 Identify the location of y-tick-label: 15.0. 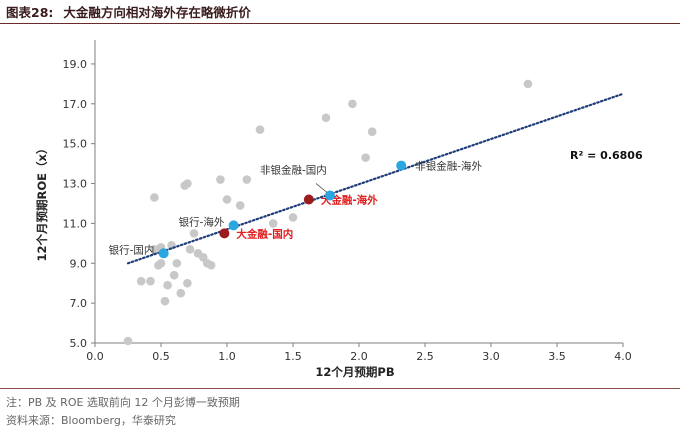
(75, 144).